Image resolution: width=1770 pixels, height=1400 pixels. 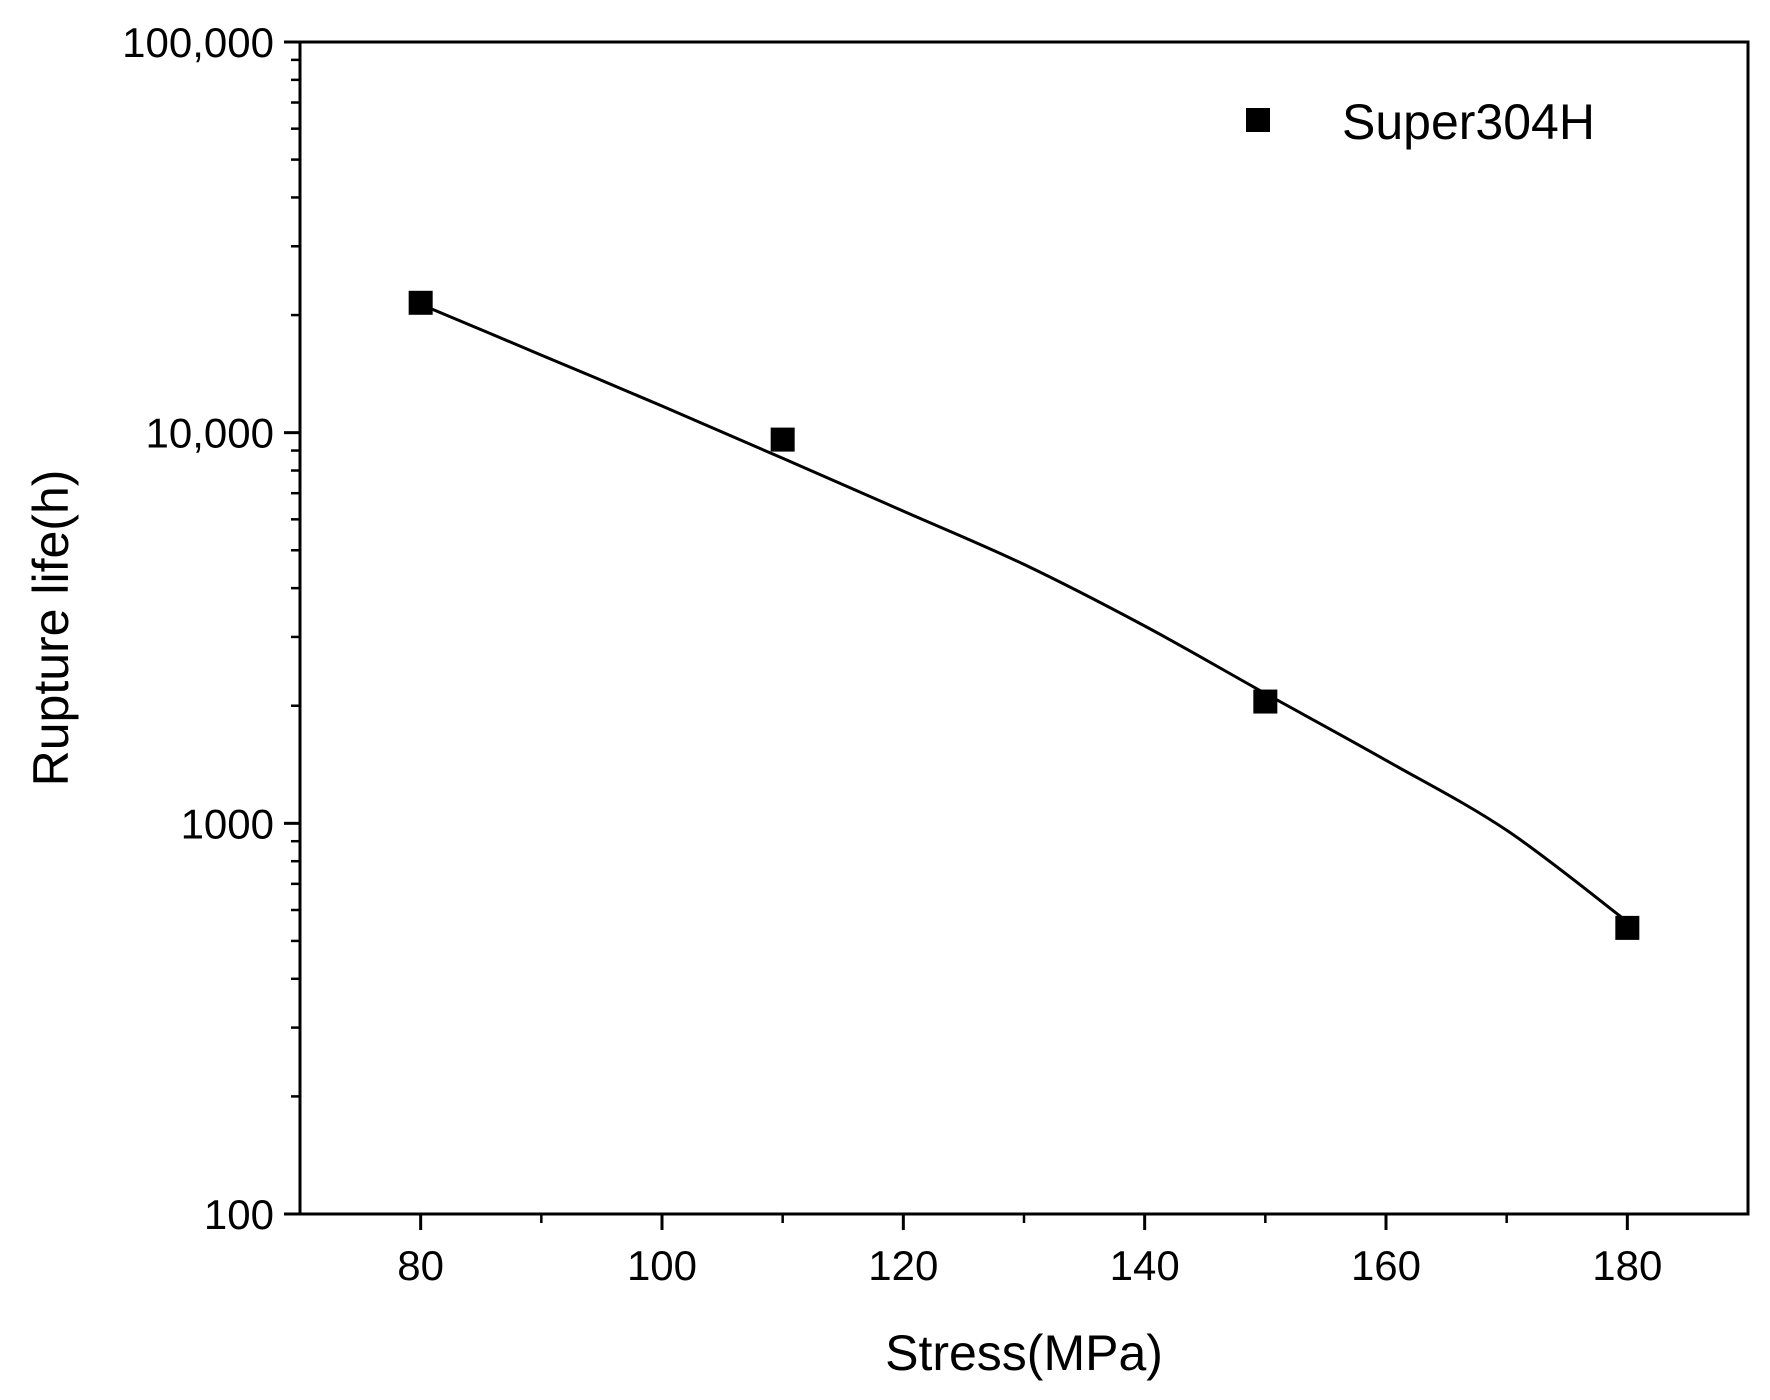 I want to click on x-tick-label: 160, so click(x=1386, y=1265).